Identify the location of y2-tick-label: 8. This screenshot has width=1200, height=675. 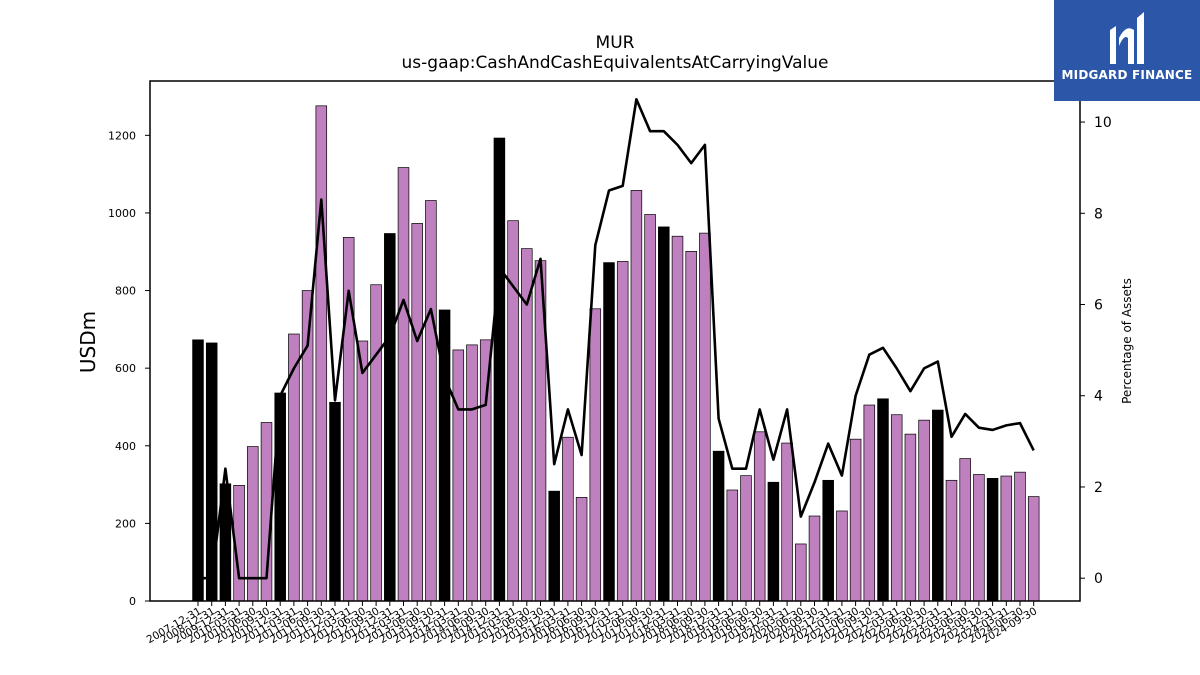
(1098, 214).